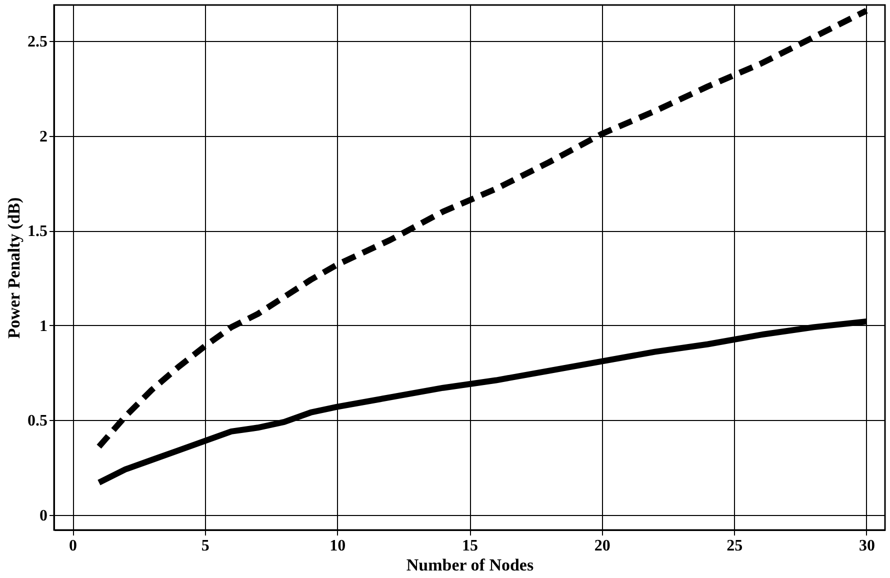  What do you see at coordinates (470, 546) in the screenshot?
I see `x-tick-label: 15` at bounding box center [470, 546].